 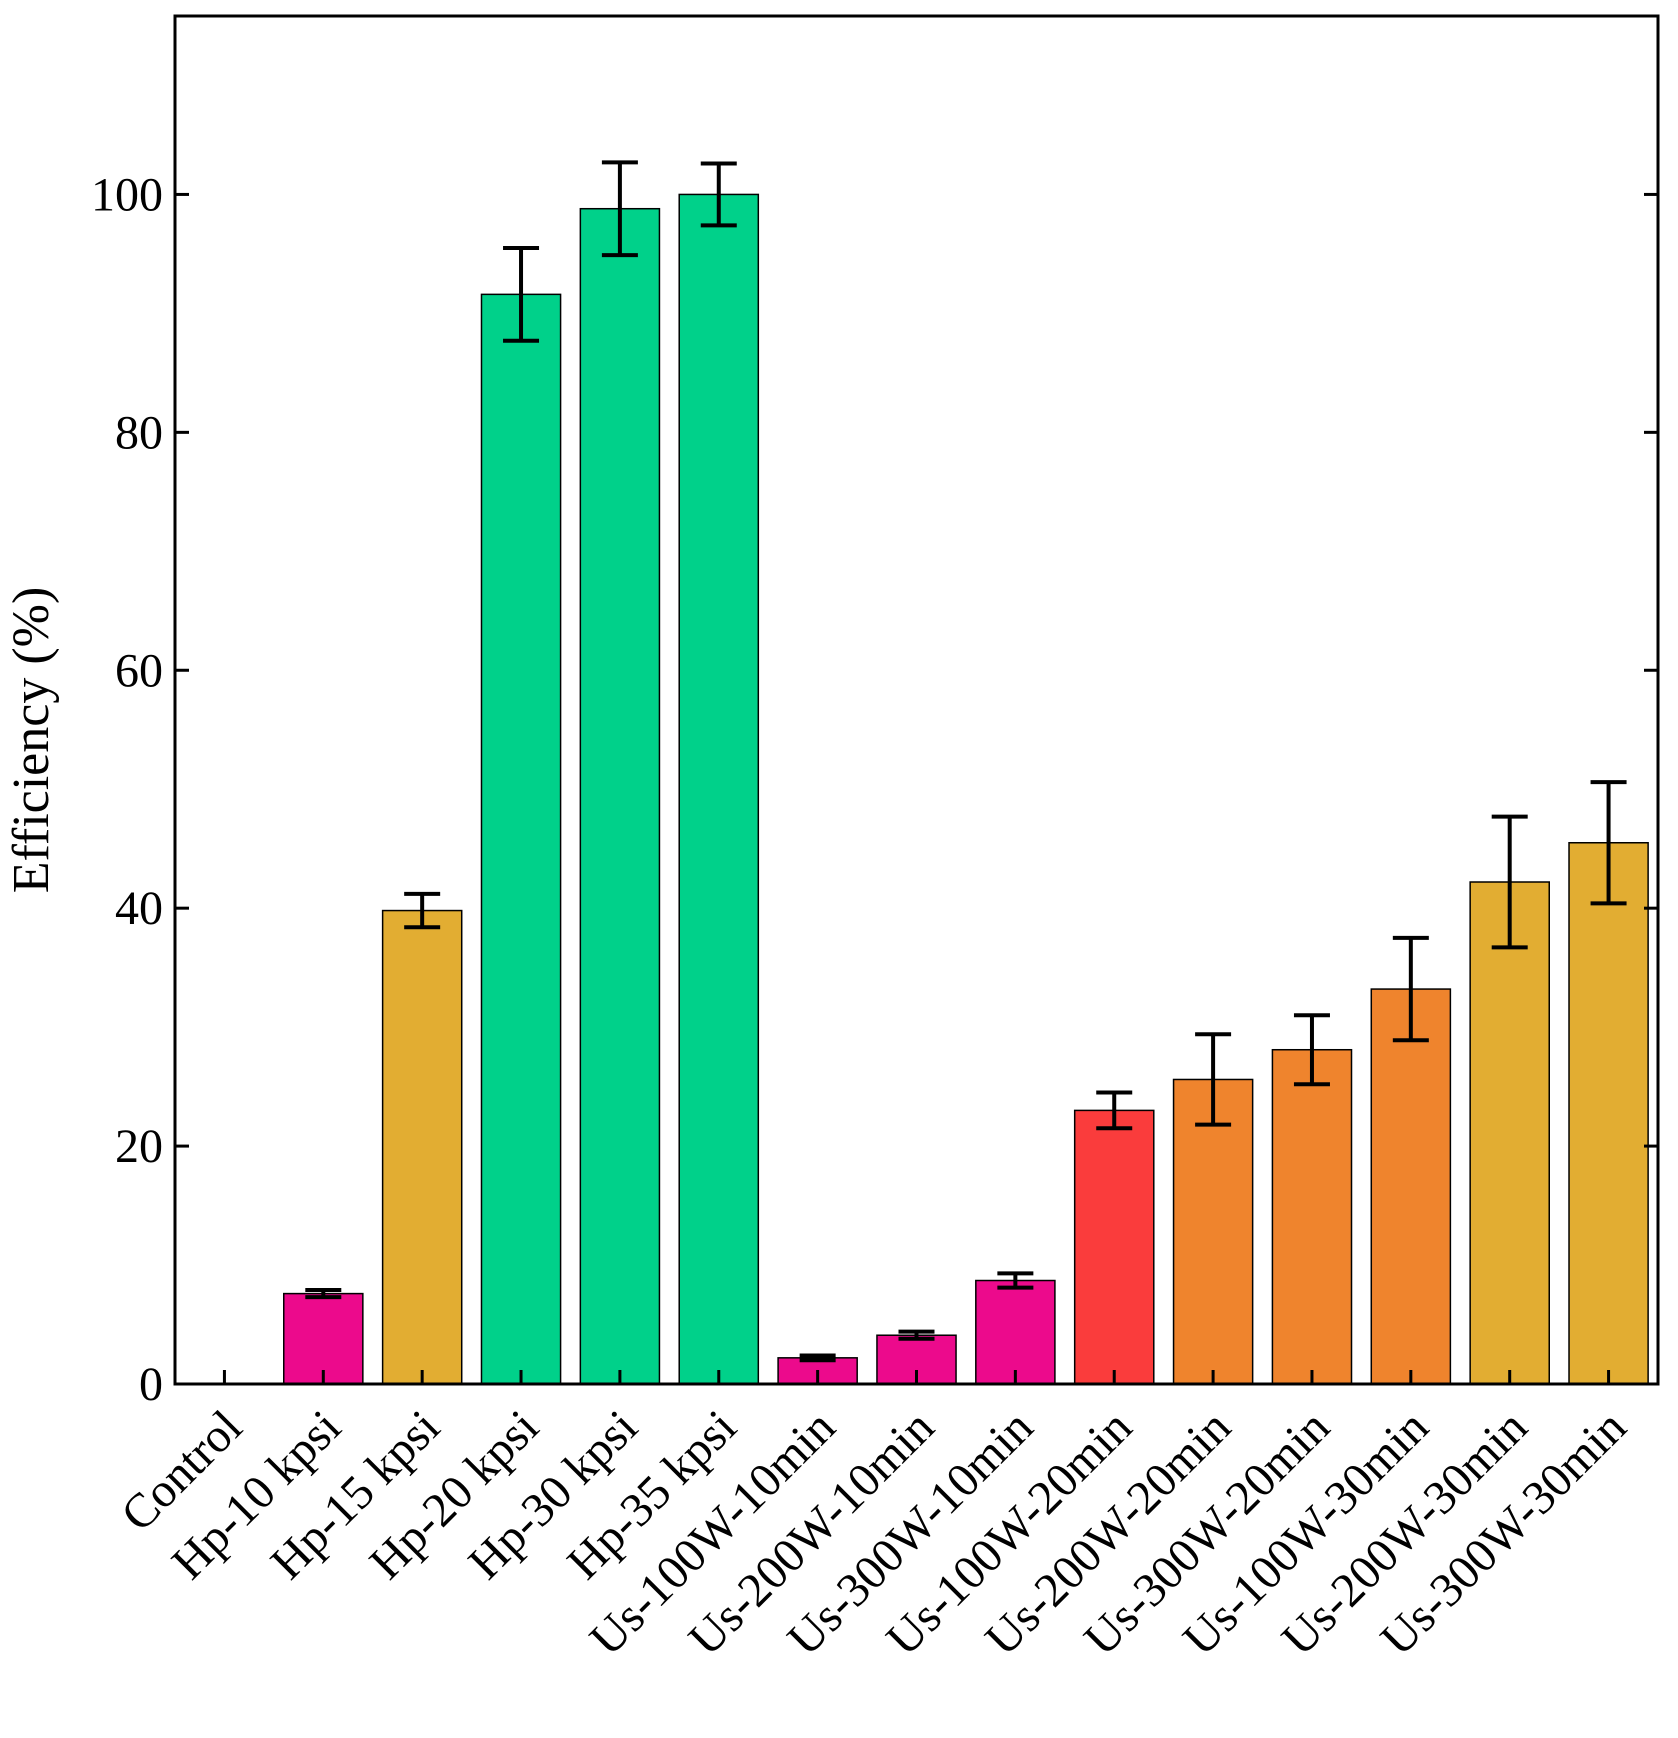 What do you see at coordinates (151, 1384) in the screenshot?
I see `y-tick-label: 0` at bounding box center [151, 1384].